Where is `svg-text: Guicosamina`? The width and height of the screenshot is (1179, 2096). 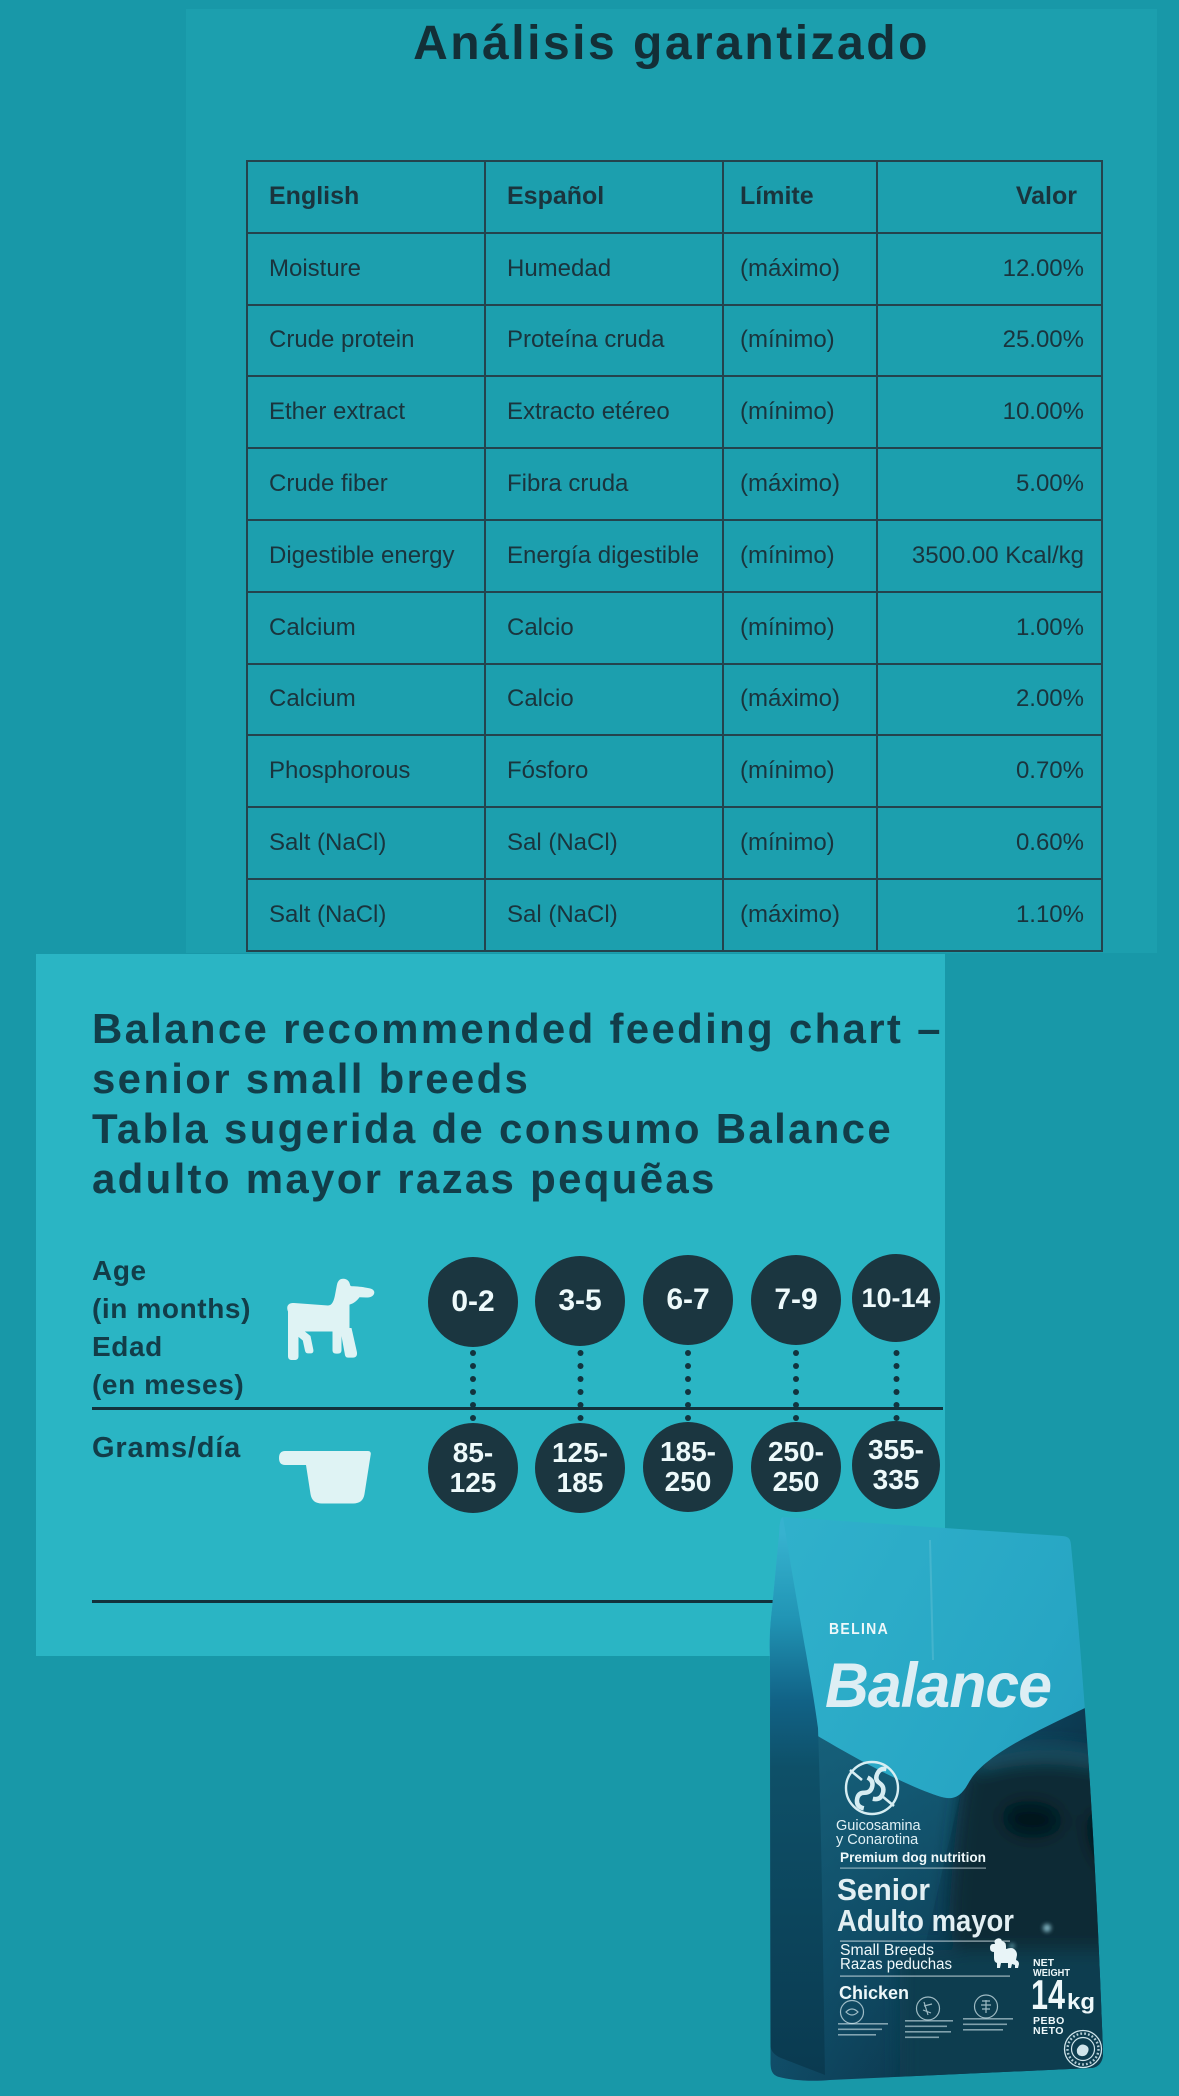
svg-text: Guicosamina is located at coordinates (879, 1826).